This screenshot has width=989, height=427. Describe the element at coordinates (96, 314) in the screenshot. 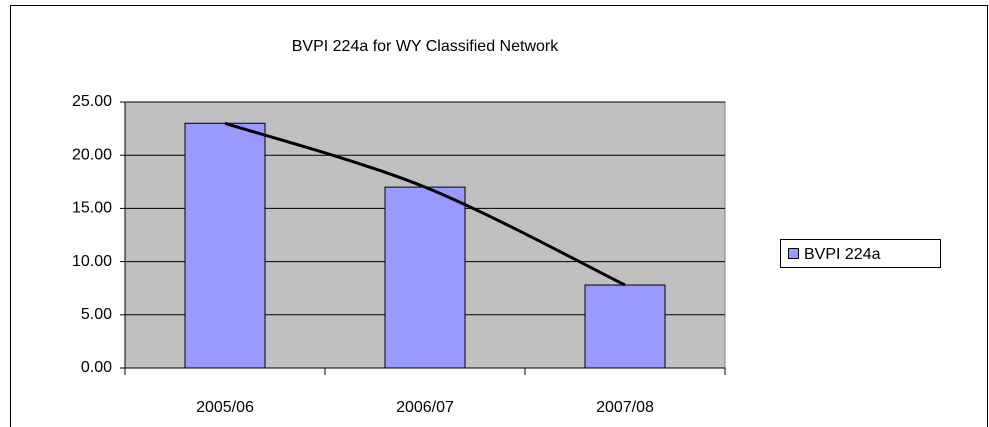

I see `y-tick-label: 5.00` at that location.